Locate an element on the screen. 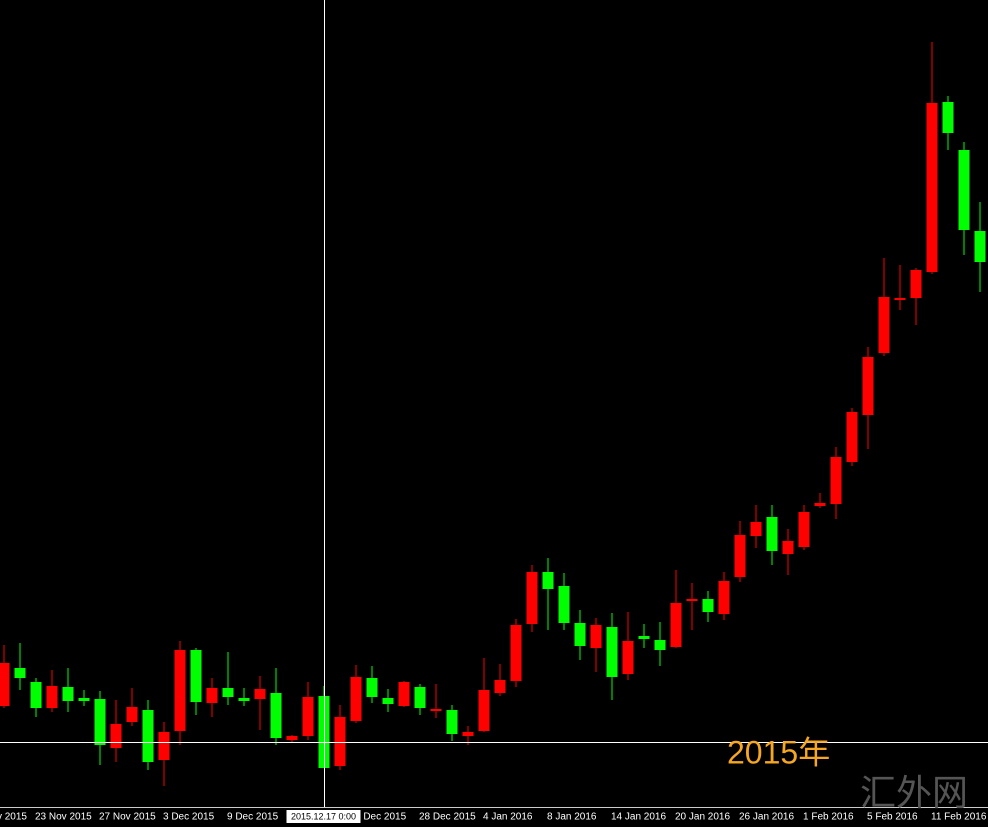  x-tick-label: v 2015 is located at coordinates (13, 817).